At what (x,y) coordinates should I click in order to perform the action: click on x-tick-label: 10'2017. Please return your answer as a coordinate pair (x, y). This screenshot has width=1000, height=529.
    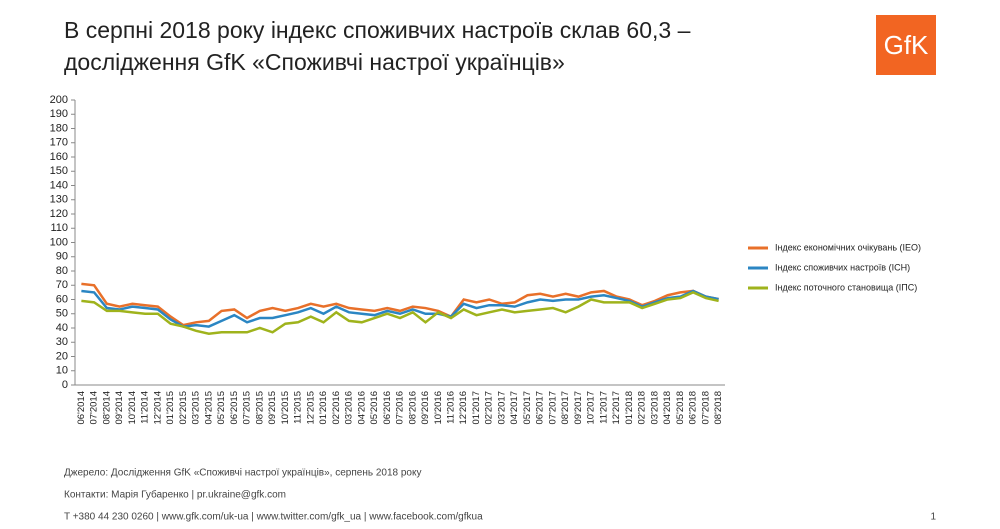
    Looking at the image, I should click on (591, 408).